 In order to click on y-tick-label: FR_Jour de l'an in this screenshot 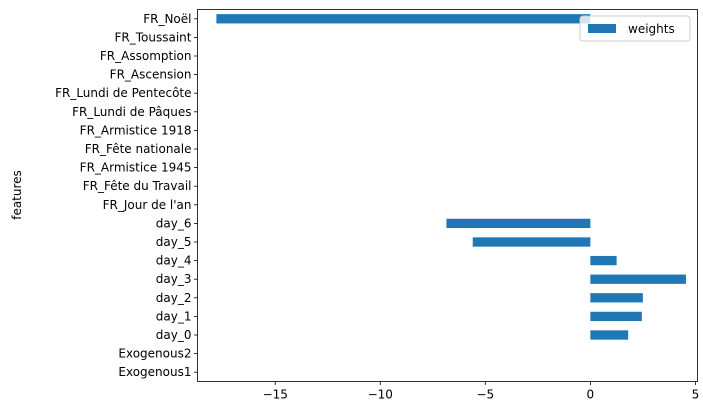, I will do `click(147, 205)`.